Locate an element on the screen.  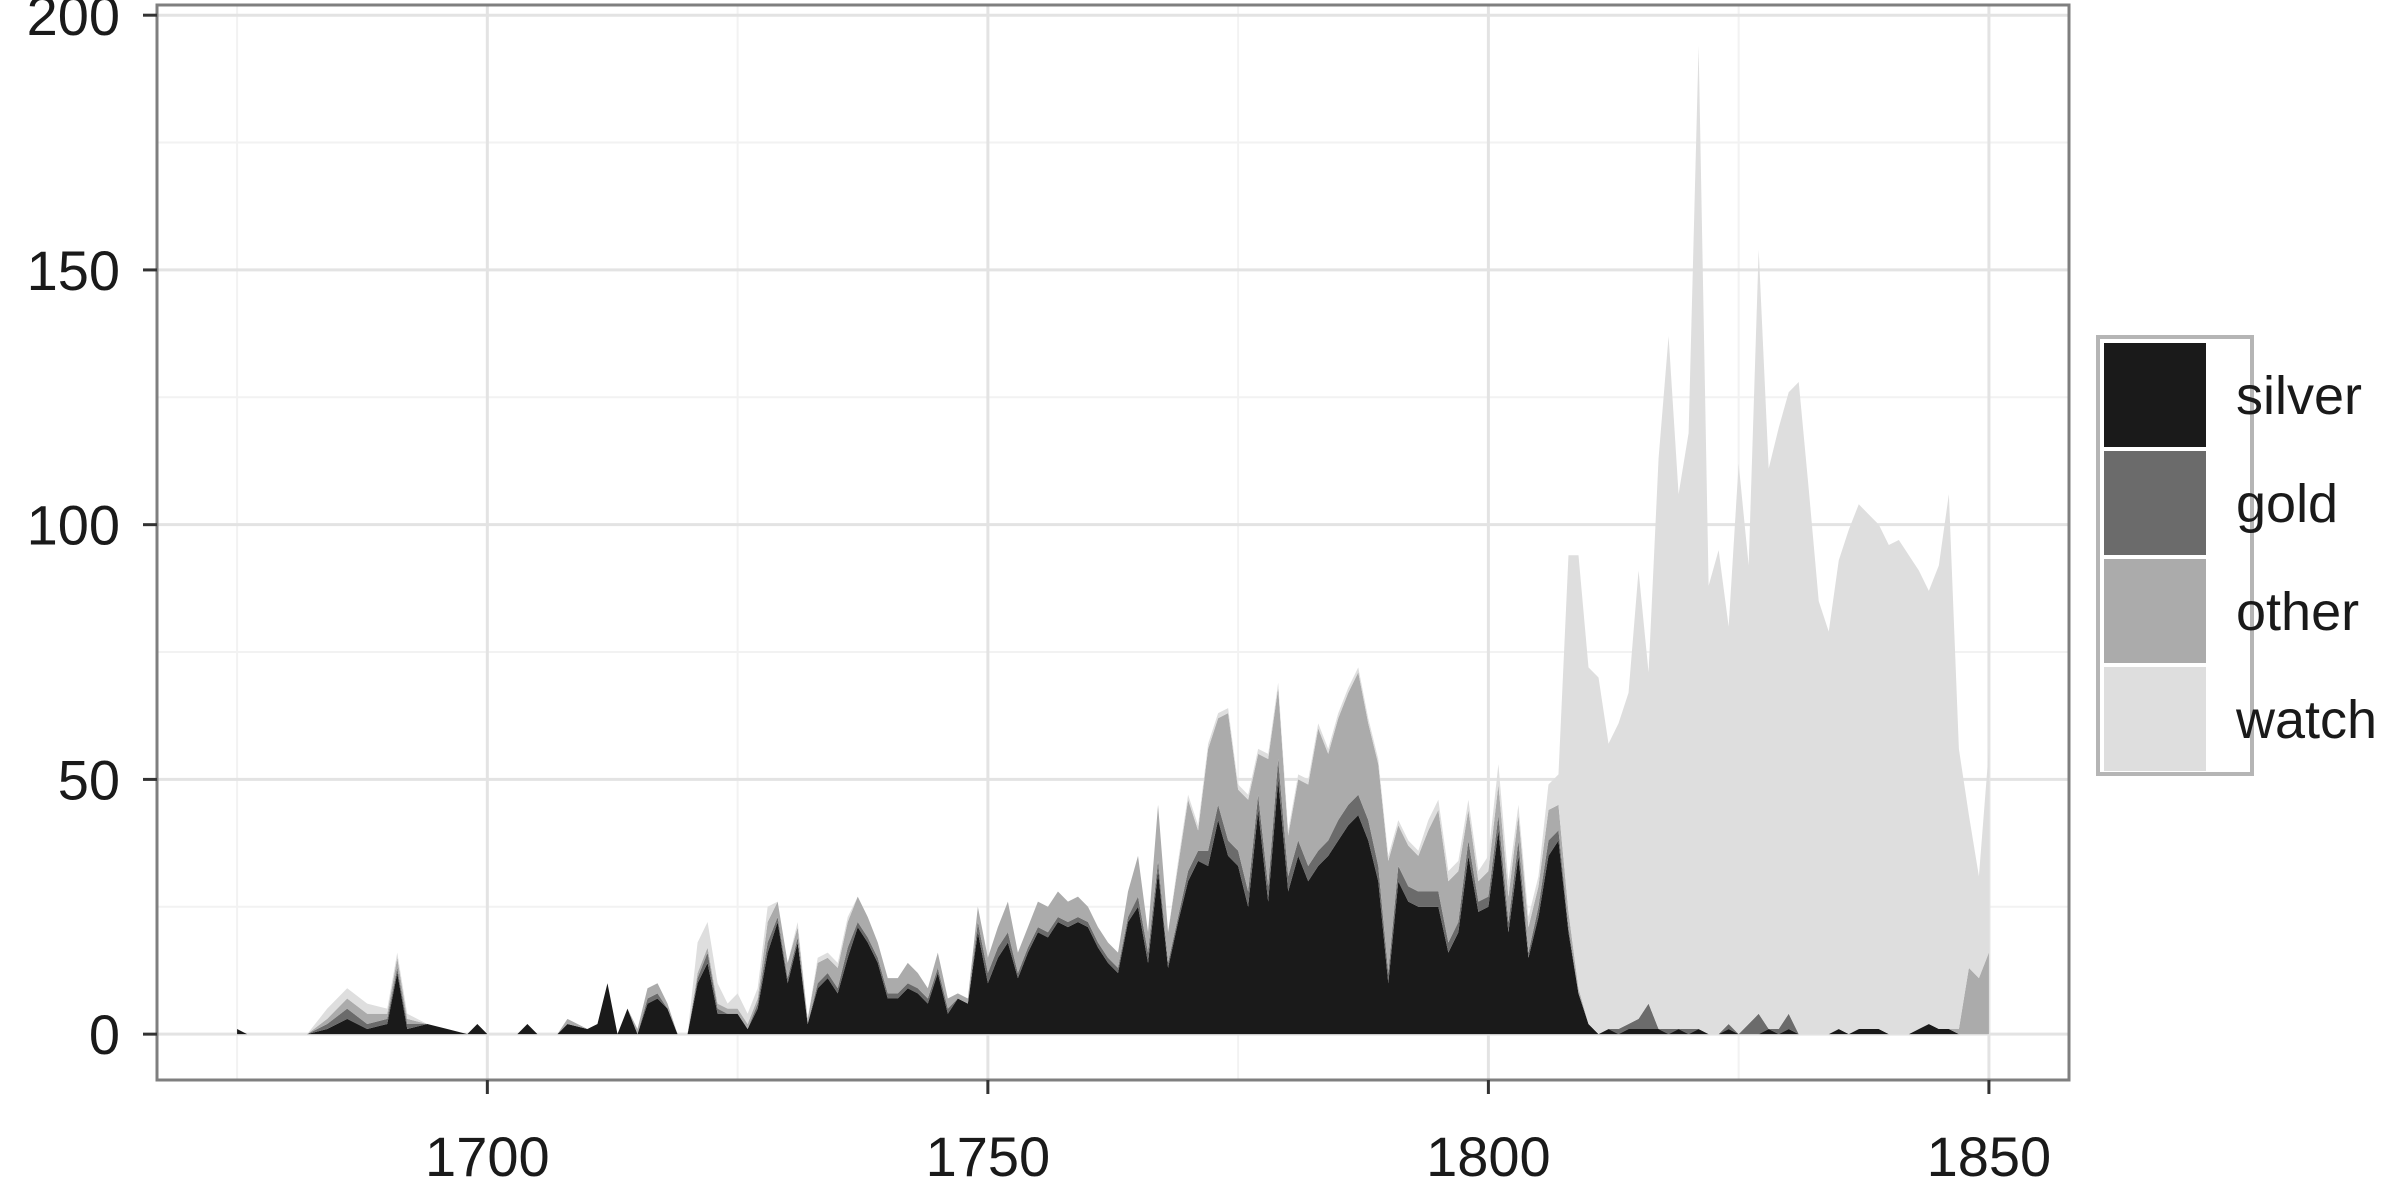
x-tick-label: 1750 is located at coordinates (988, 1154).